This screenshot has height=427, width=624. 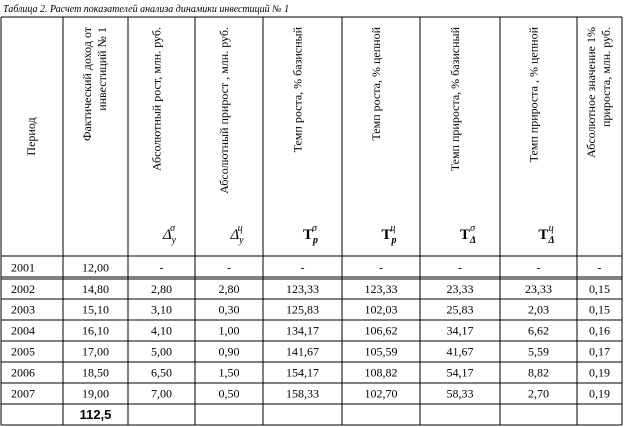 I want to click on formula-symbol: Tpц, so click(x=388, y=234).